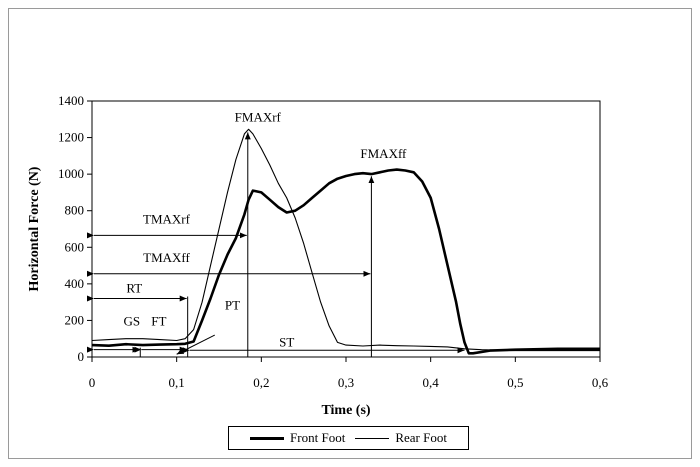 This screenshot has height=467, width=700. I want to click on y-axis: 0 200 400 600 800 1000 1200 1400, so click(75, 228).